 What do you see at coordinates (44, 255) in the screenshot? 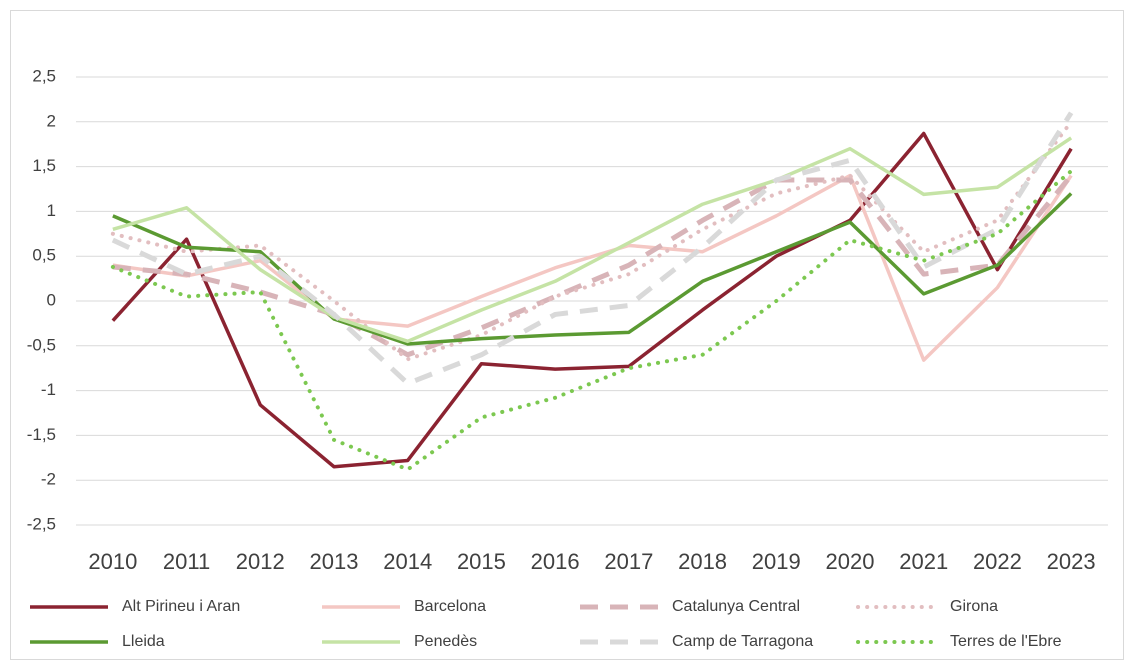
I see `y-tick-label: 0,5` at bounding box center [44, 255].